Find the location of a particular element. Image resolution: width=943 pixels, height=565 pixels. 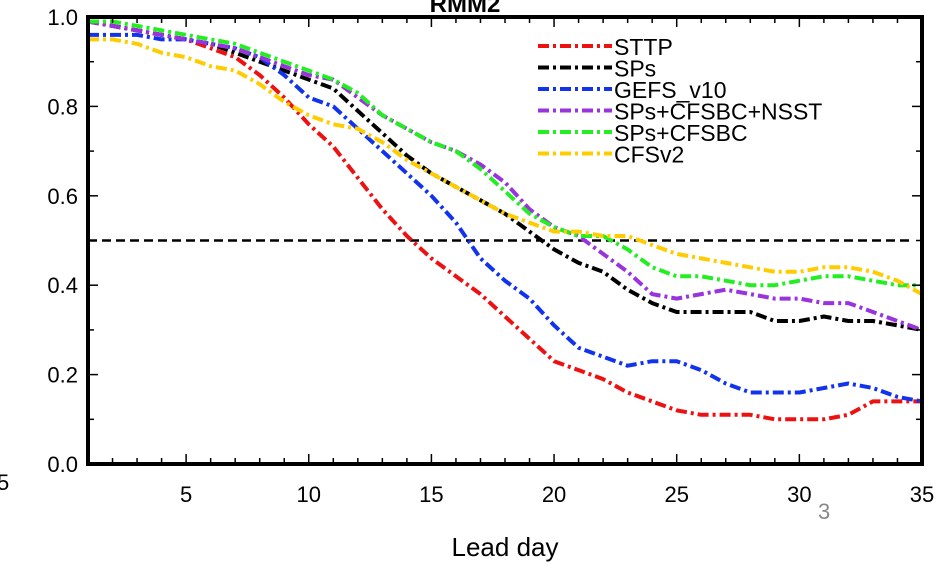

x-tick-label: 5 is located at coordinates (186, 494).